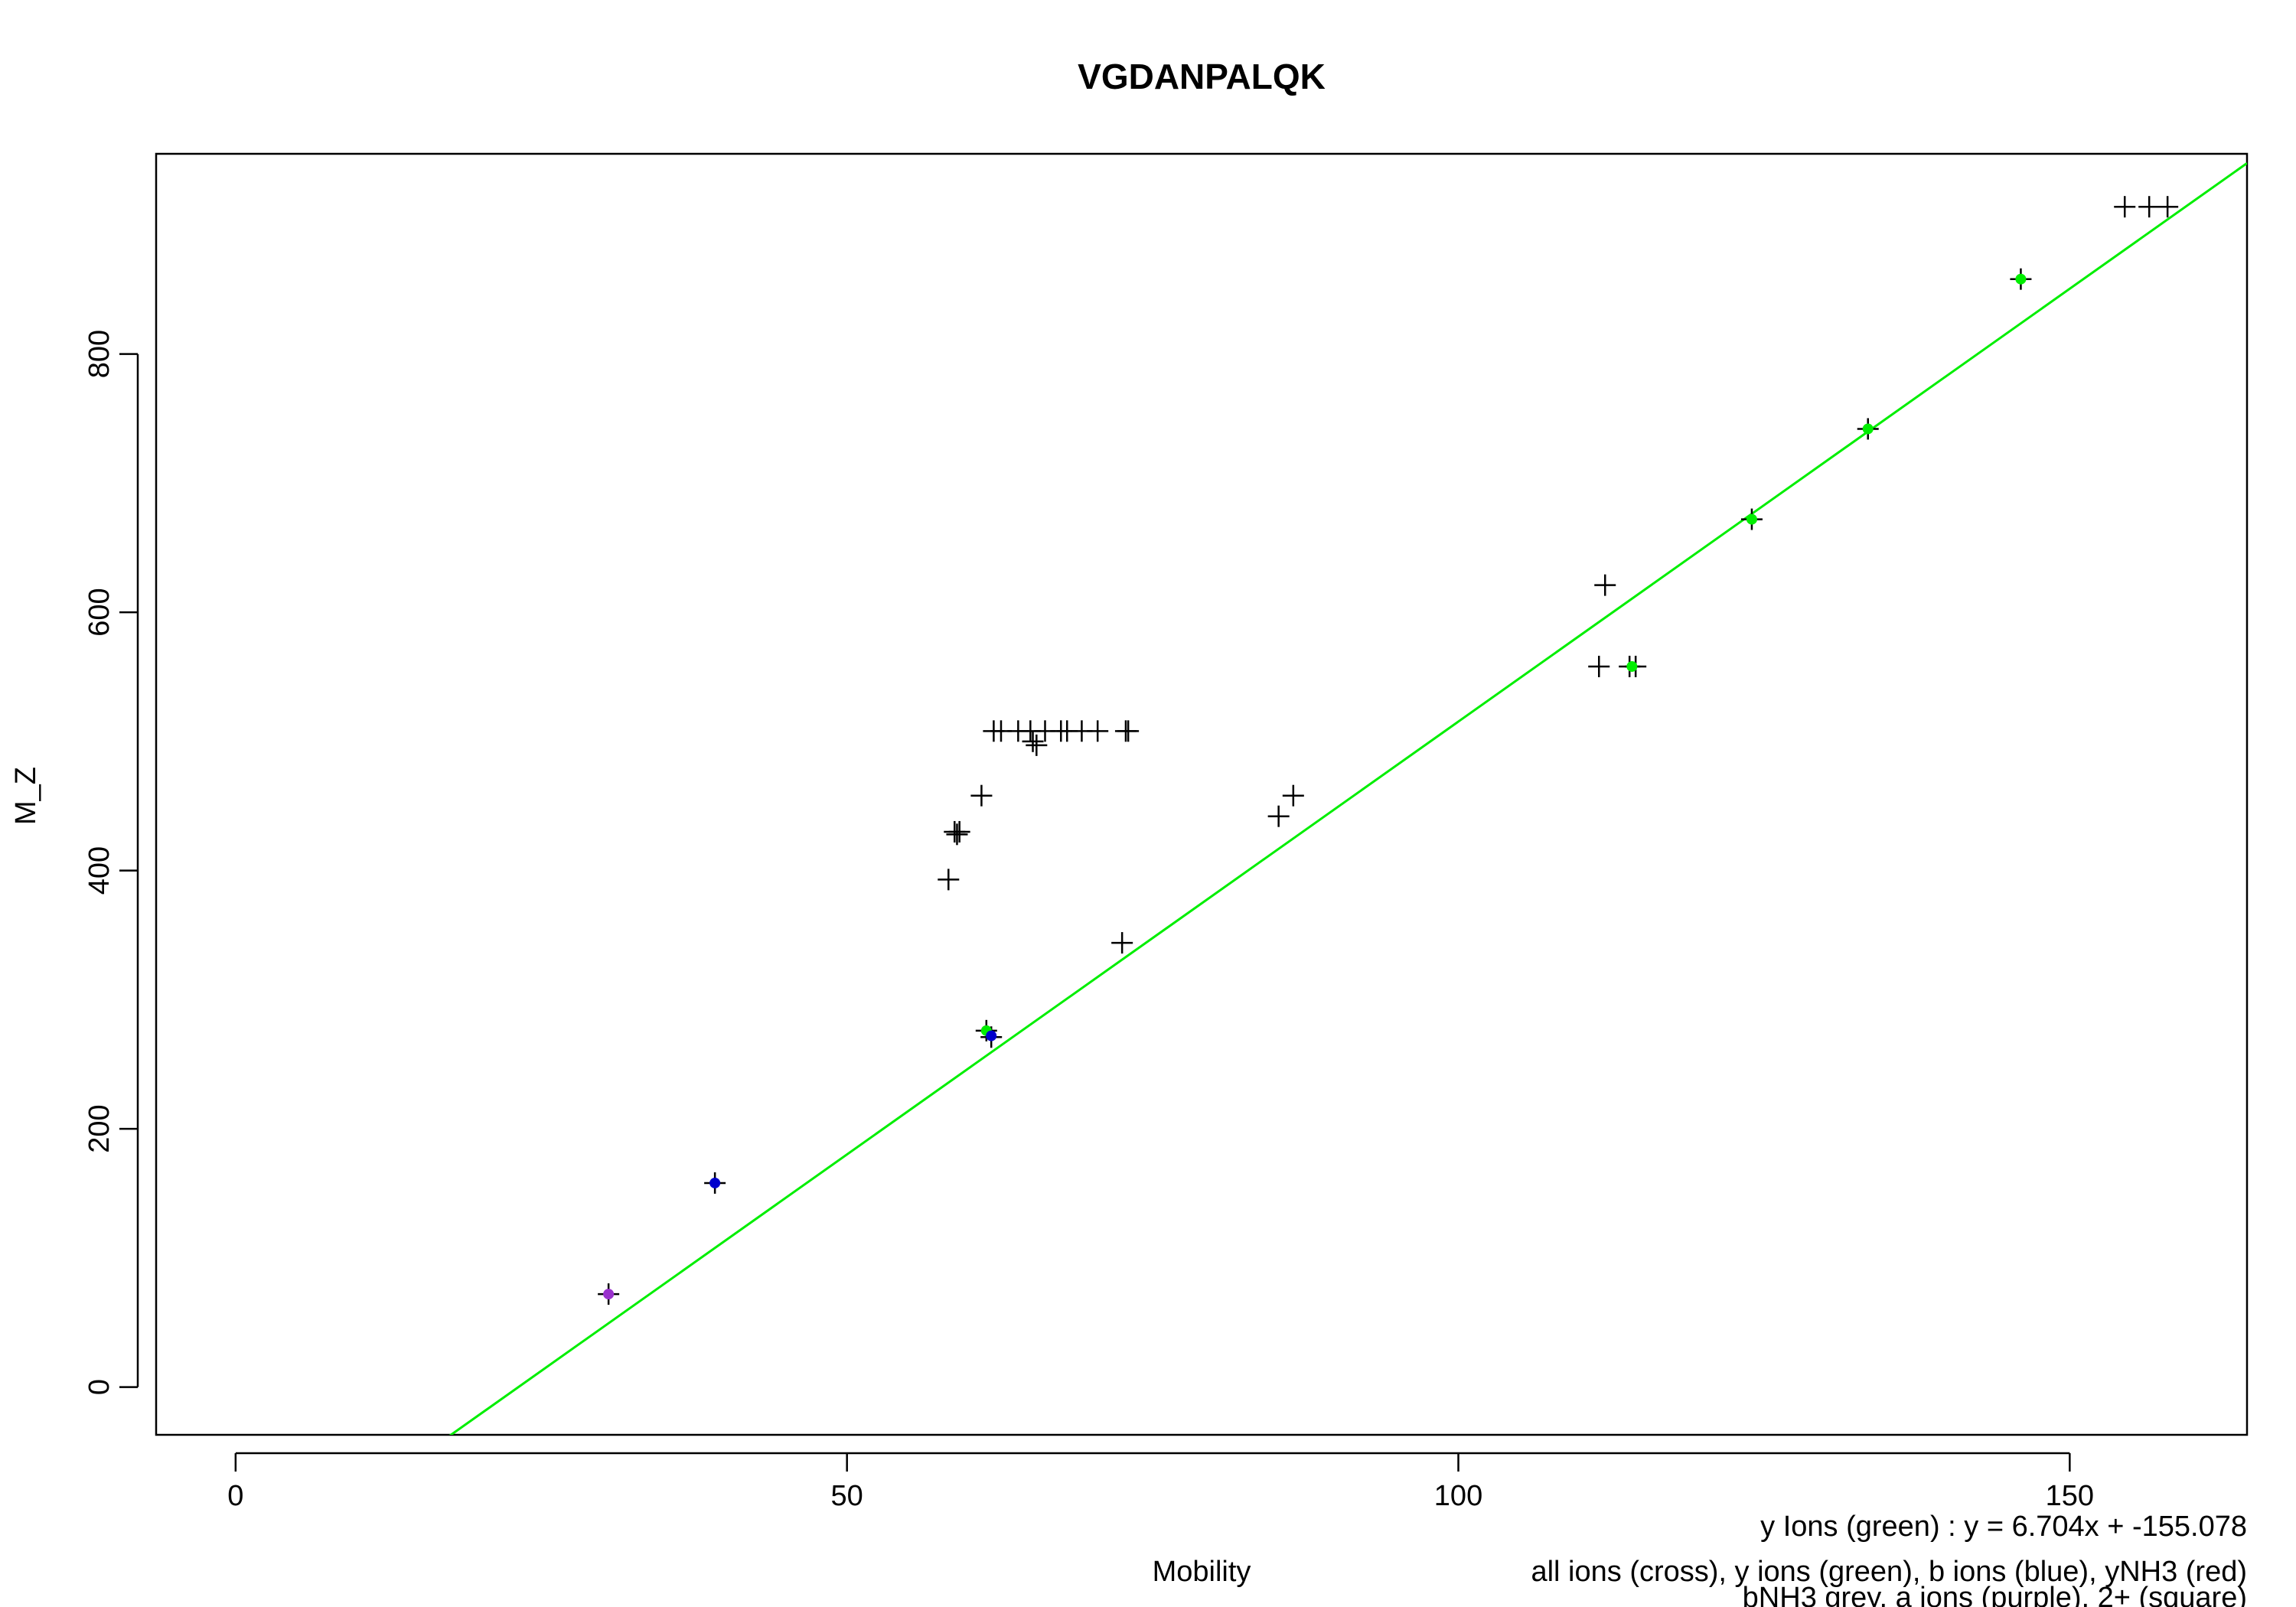  What do you see at coordinates (99, 1128) in the screenshot?
I see `y-tick-label: 200` at bounding box center [99, 1128].